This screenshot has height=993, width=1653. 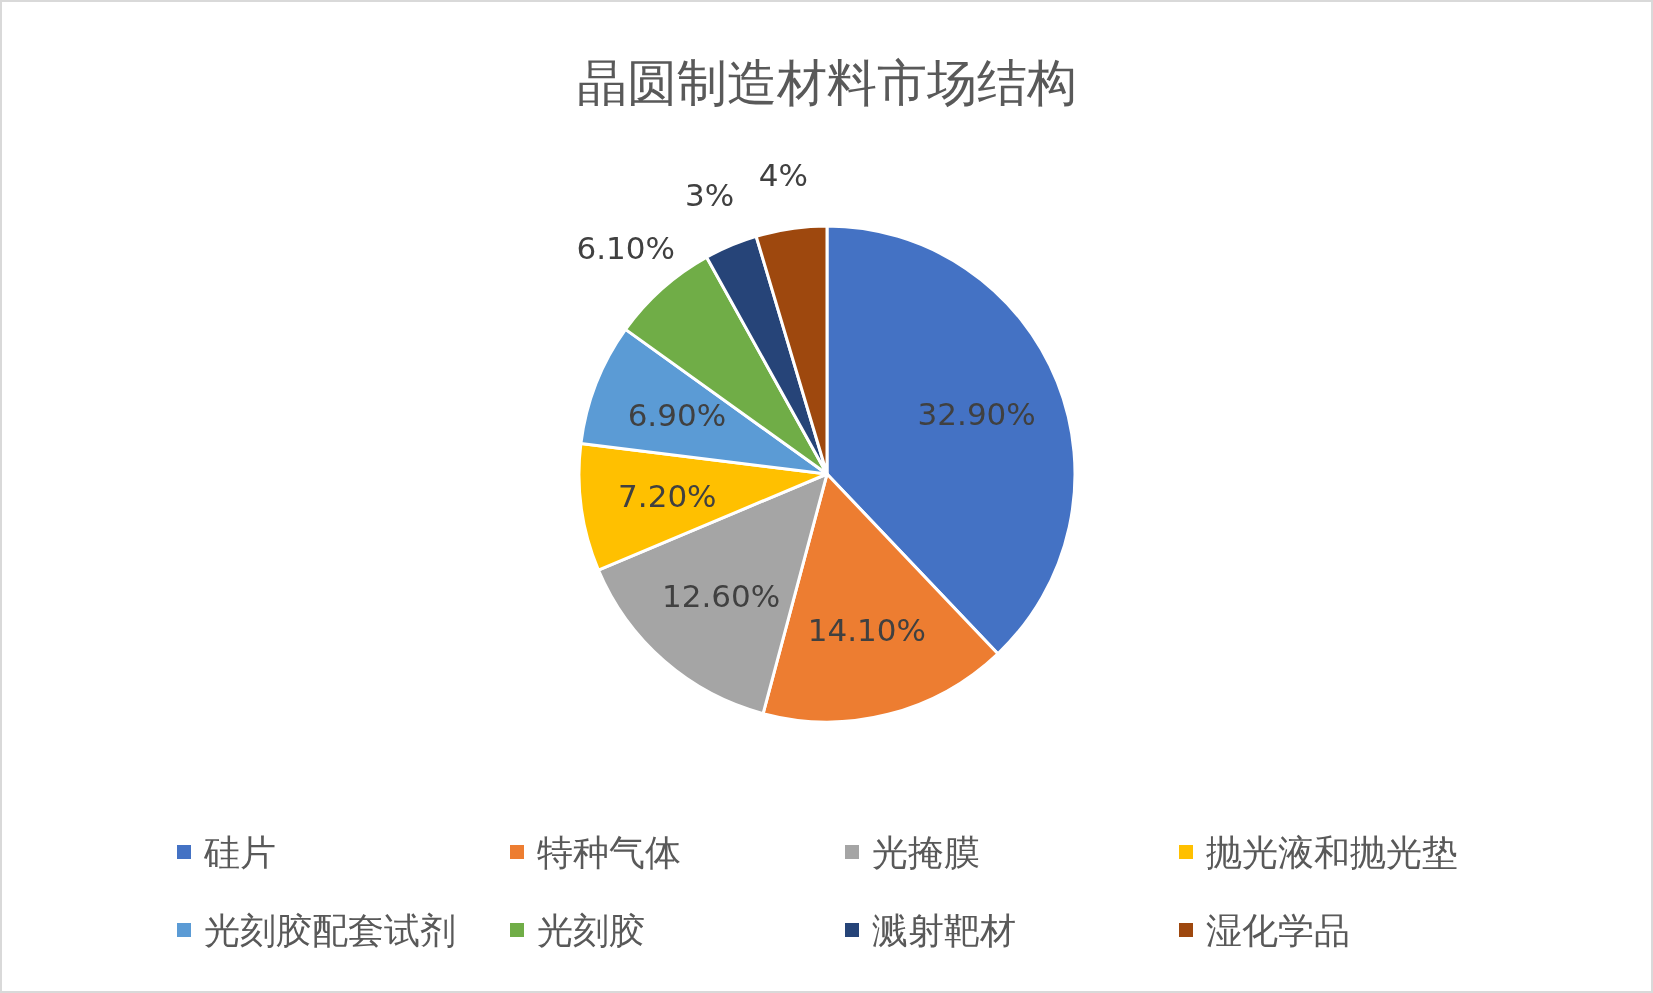 What do you see at coordinates (609, 852) in the screenshot?
I see `legend-label: 特种气体` at bounding box center [609, 852].